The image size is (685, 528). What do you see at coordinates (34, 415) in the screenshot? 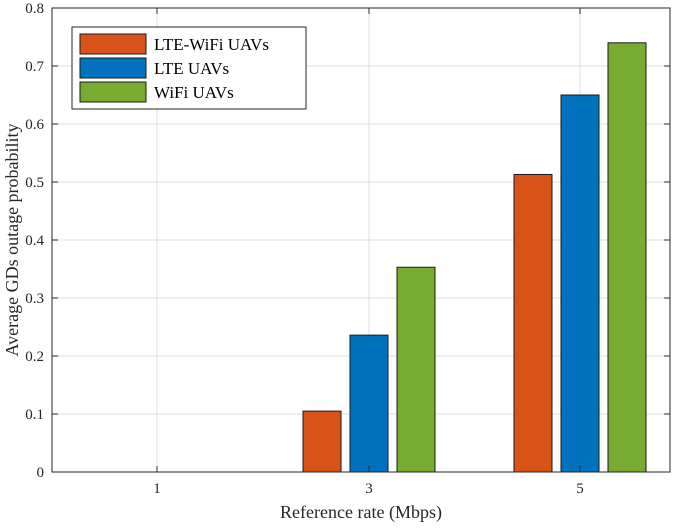
I see `y-tick-label: 0.1` at bounding box center [34, 415].